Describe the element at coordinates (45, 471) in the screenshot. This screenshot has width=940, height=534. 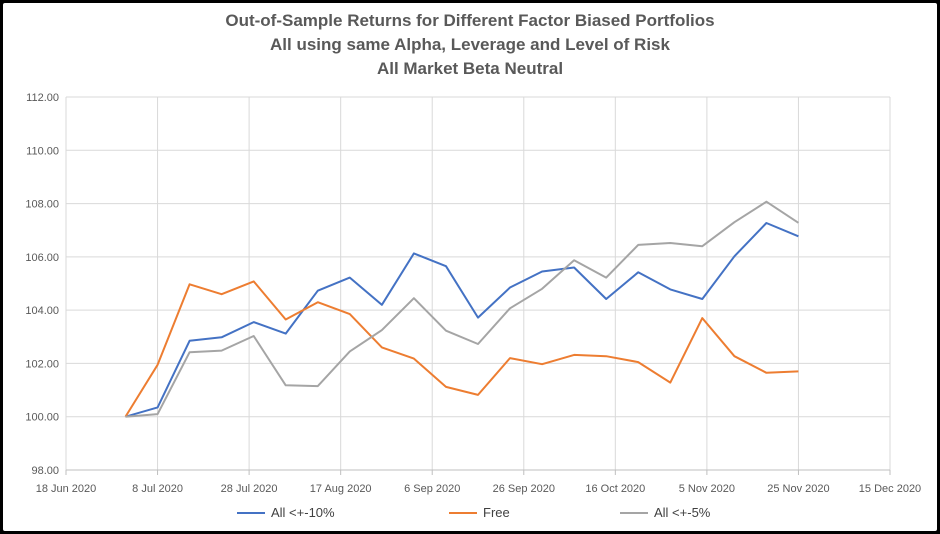
I see `y-tick-label: 98.00` at that location.